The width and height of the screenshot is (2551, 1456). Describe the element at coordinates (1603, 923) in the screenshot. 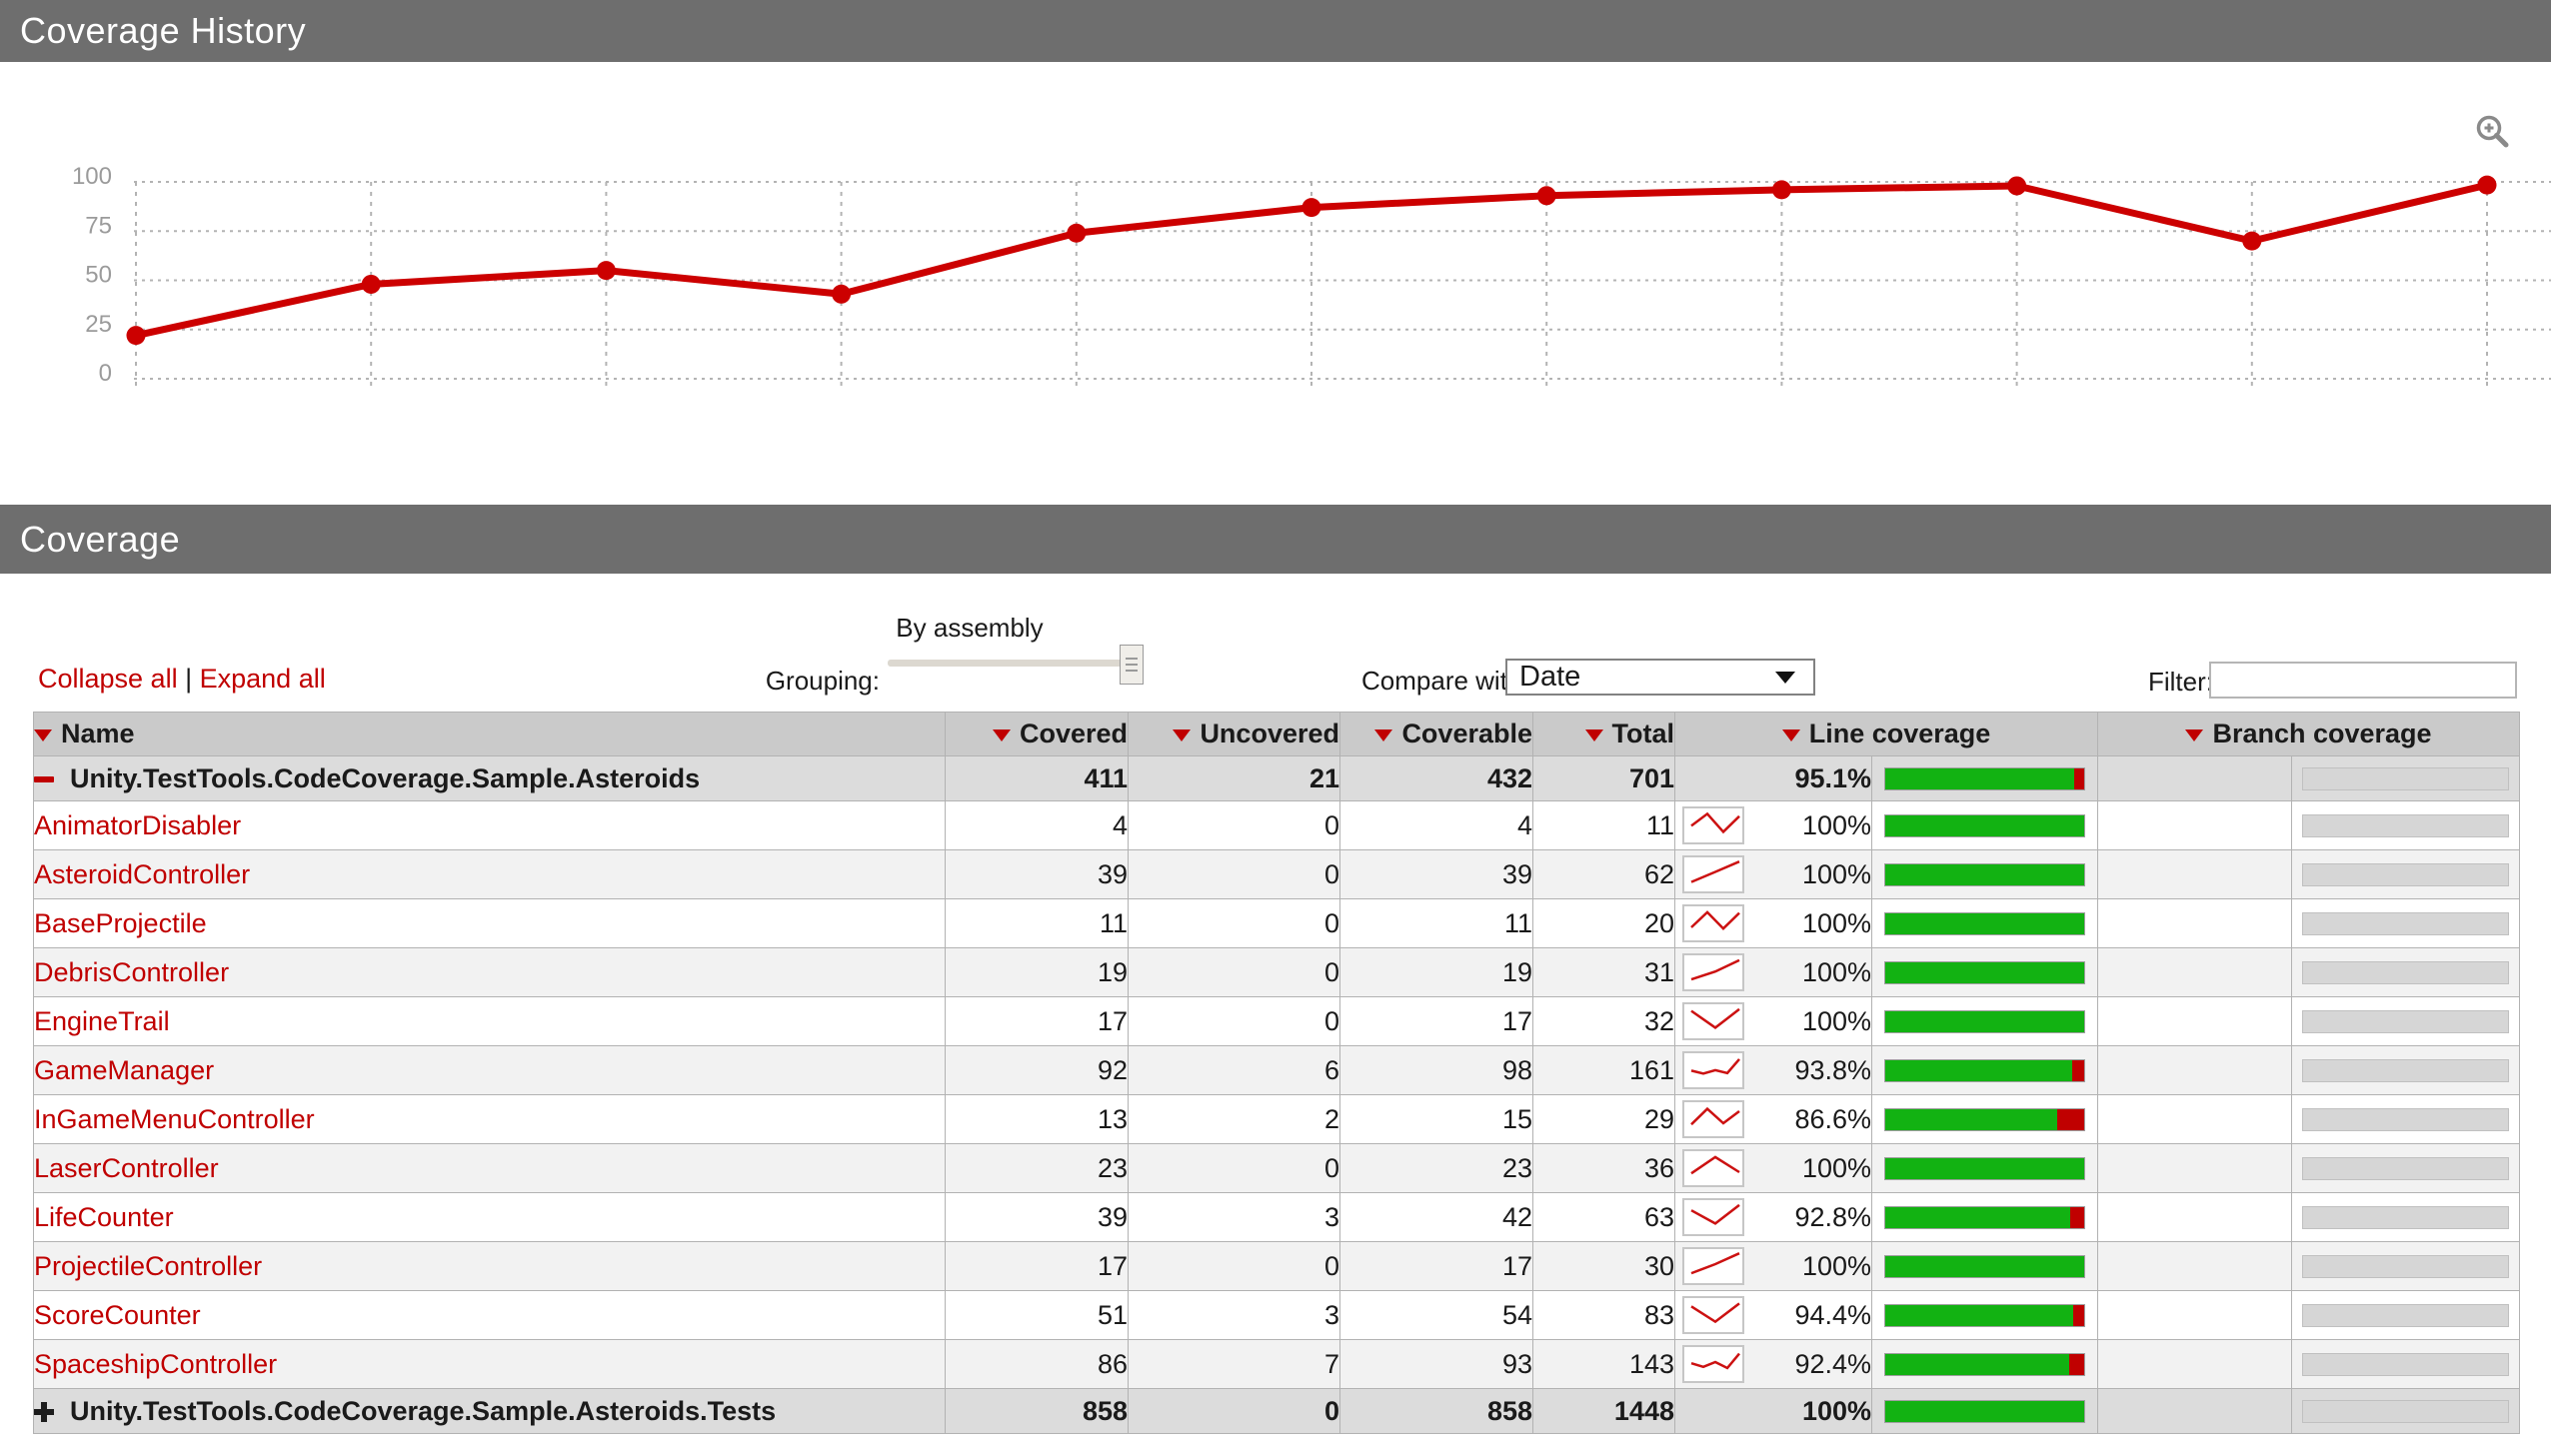

I see `total-value: 20` at that location.